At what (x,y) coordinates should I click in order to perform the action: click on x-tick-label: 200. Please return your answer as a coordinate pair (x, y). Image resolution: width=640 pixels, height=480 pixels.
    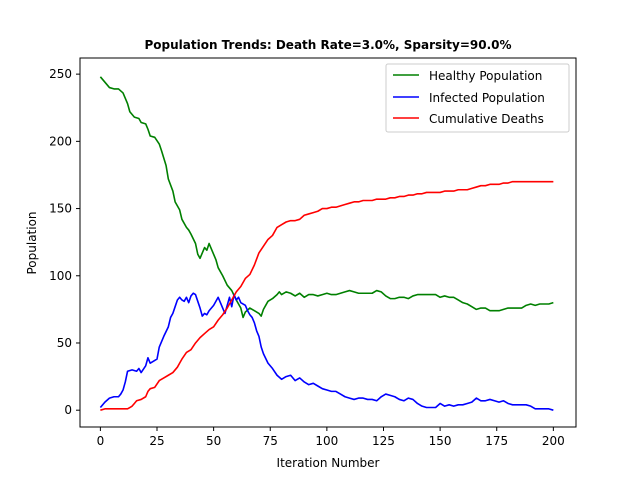
    Looking at the image, I should click on (553, 441).